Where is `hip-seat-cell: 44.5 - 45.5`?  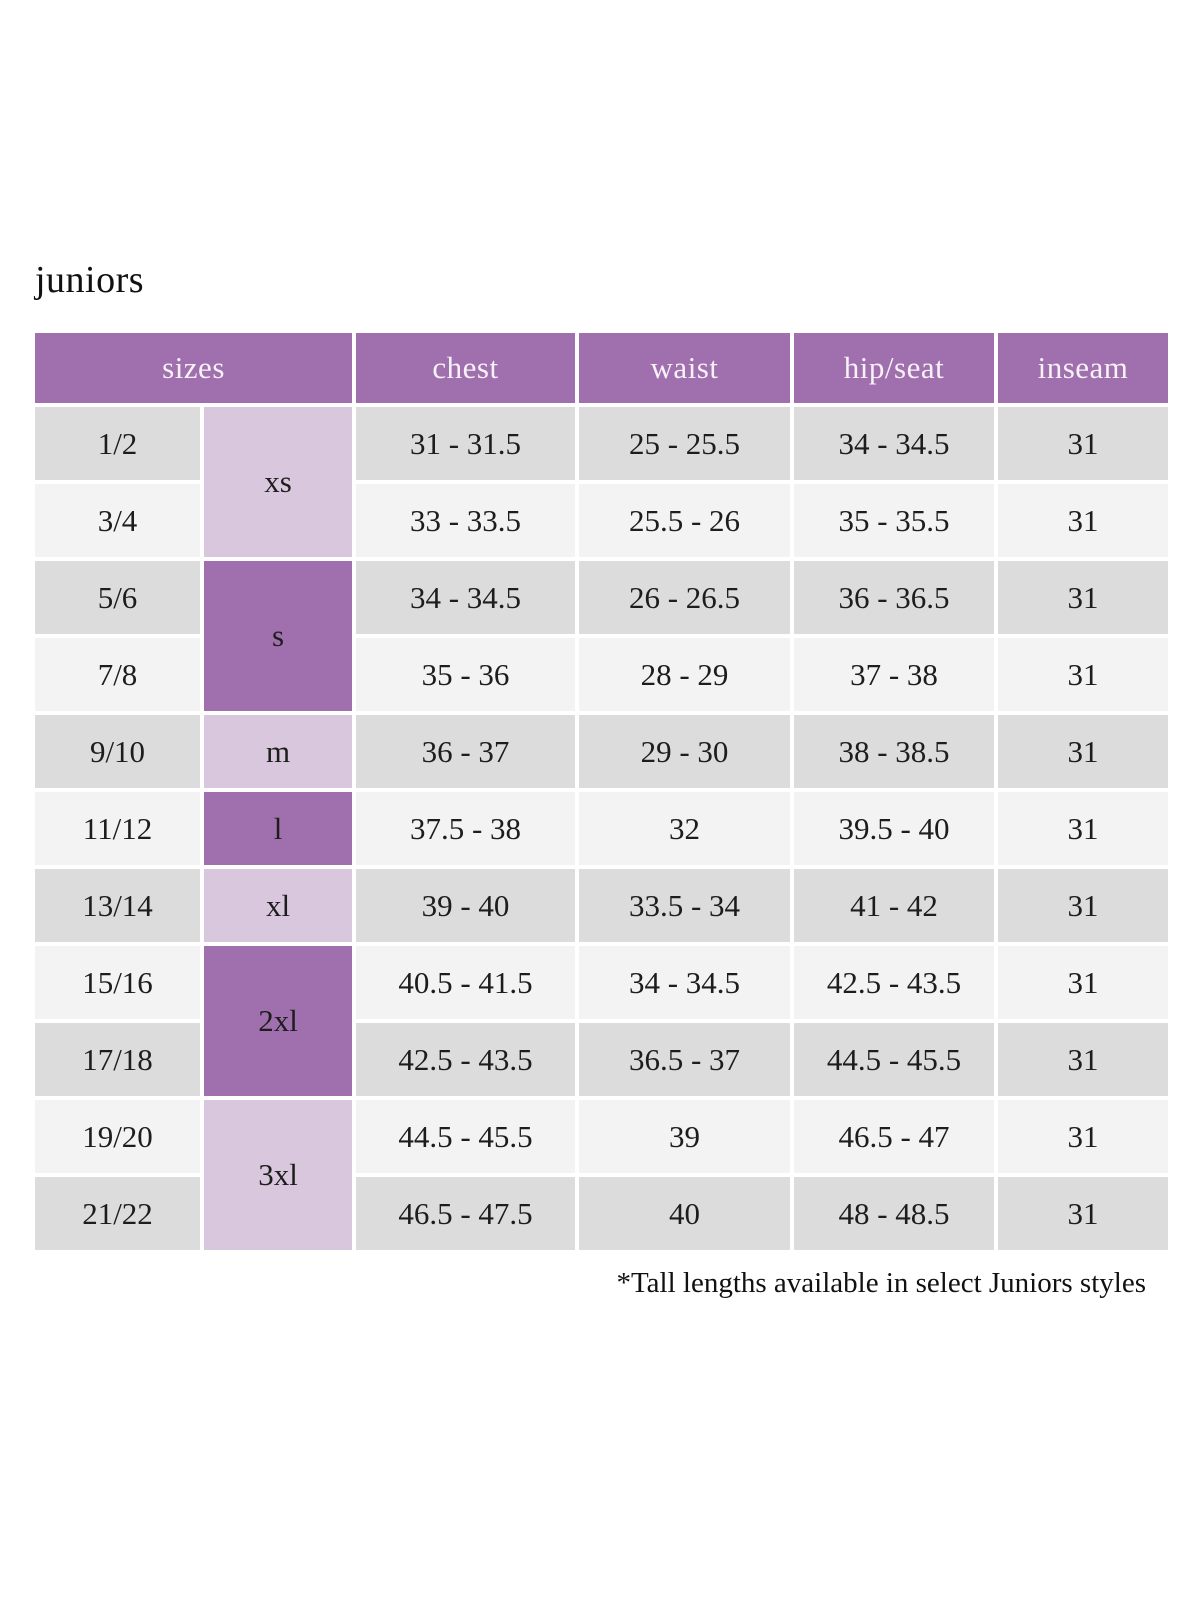
hip-seat-cell: 44.5 - 45.5 is located at coordinates (894, 1059).